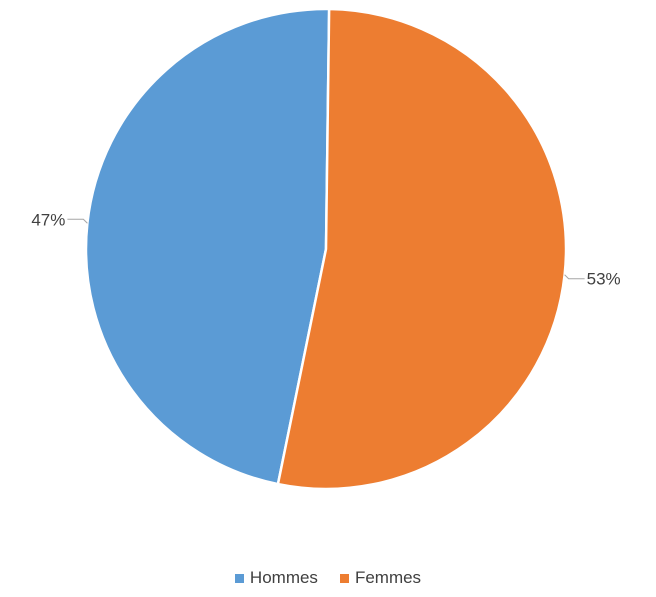 Image resolution: width=656 pixels, height=597 pixels. Describe the element at coordinates (77, 221) in the screenshot. I see `leader-line-hommes` at that location.